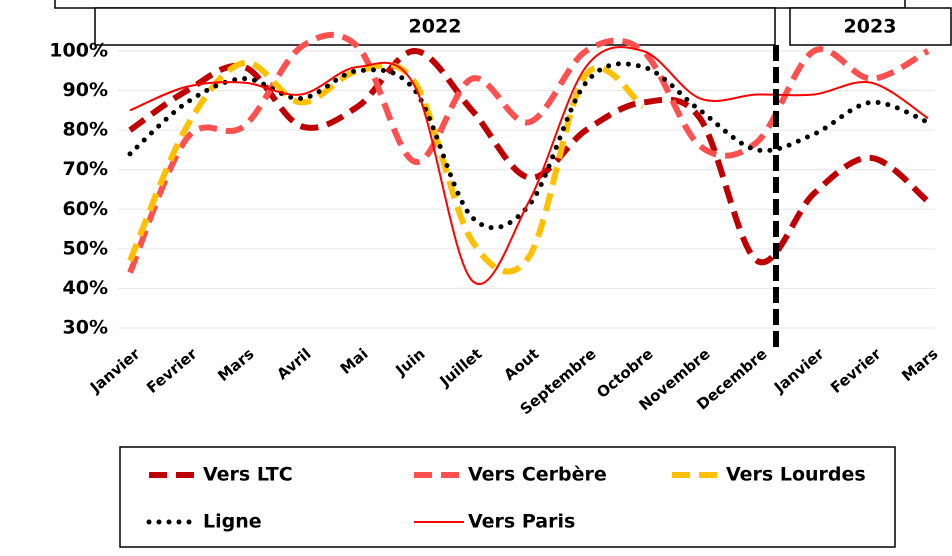 The width and height of the screenshot is (952, 556). Describe the element at coordinates (85, 248) in the screenshot. I see `y-tick-label: 50%` at that location.